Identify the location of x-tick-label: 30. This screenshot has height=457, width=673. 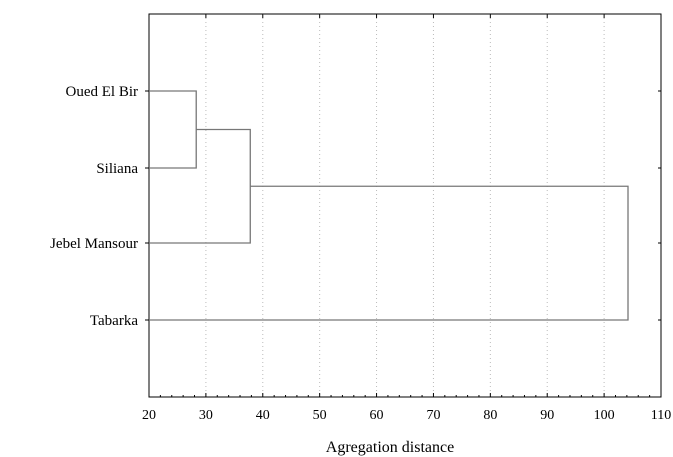
(206, 415).